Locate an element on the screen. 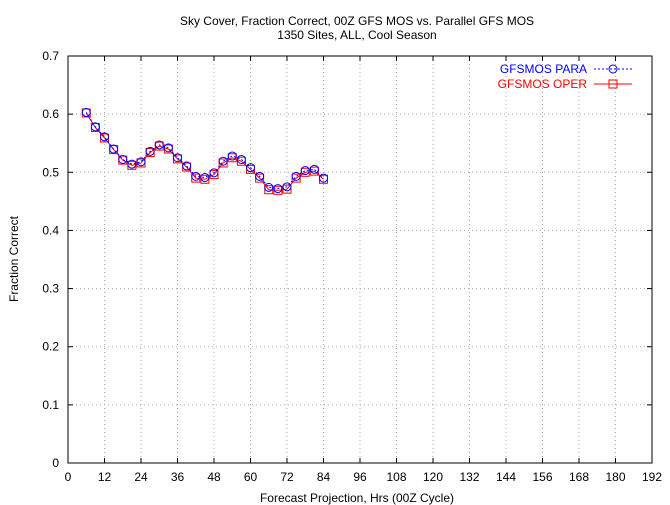 The width and height of the screenshot is (670, 505). x-tick-label: 72 is located at coordinates (287, 477).